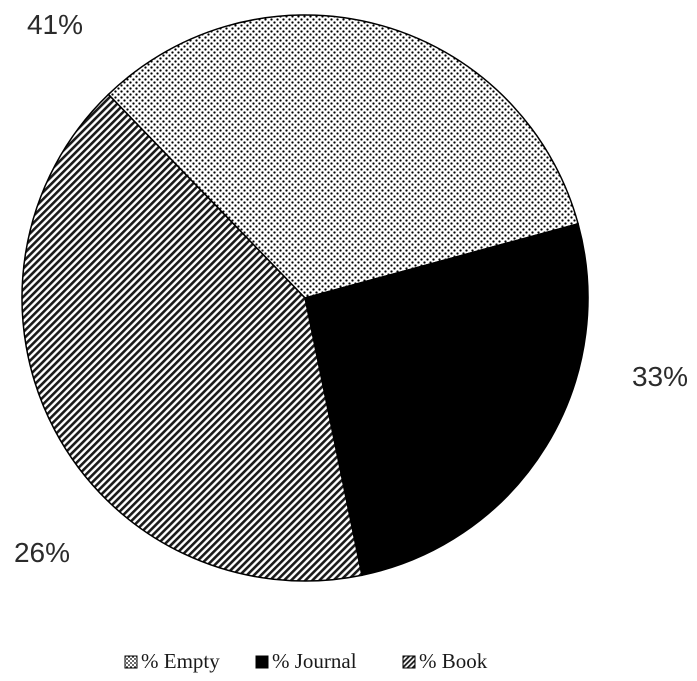 This screenshot has height=681, width=697. What do you see at coordinates (180, 661) in the screenshot?
I see `legend-label-empty: % Empty` at bounding box center [180, 661].